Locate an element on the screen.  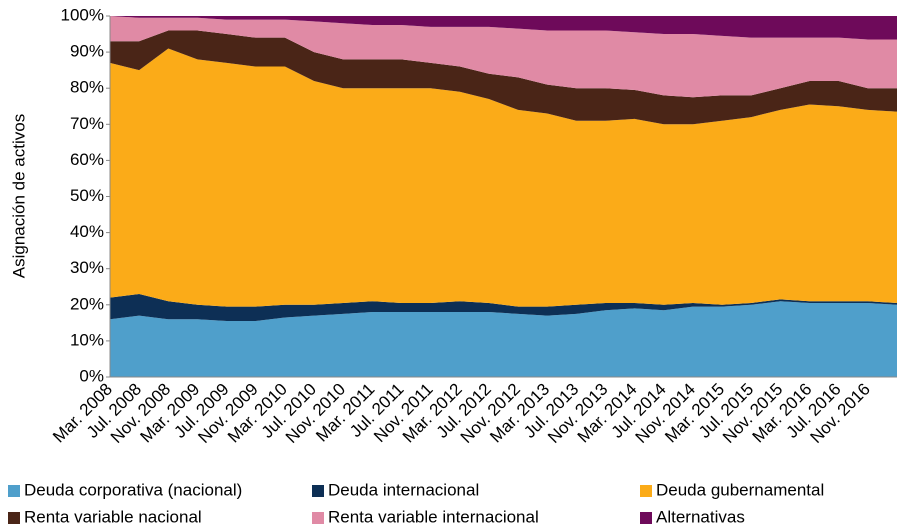
legend-label: Deuda corporativa (nacional) is located at coordinates (133, 489).